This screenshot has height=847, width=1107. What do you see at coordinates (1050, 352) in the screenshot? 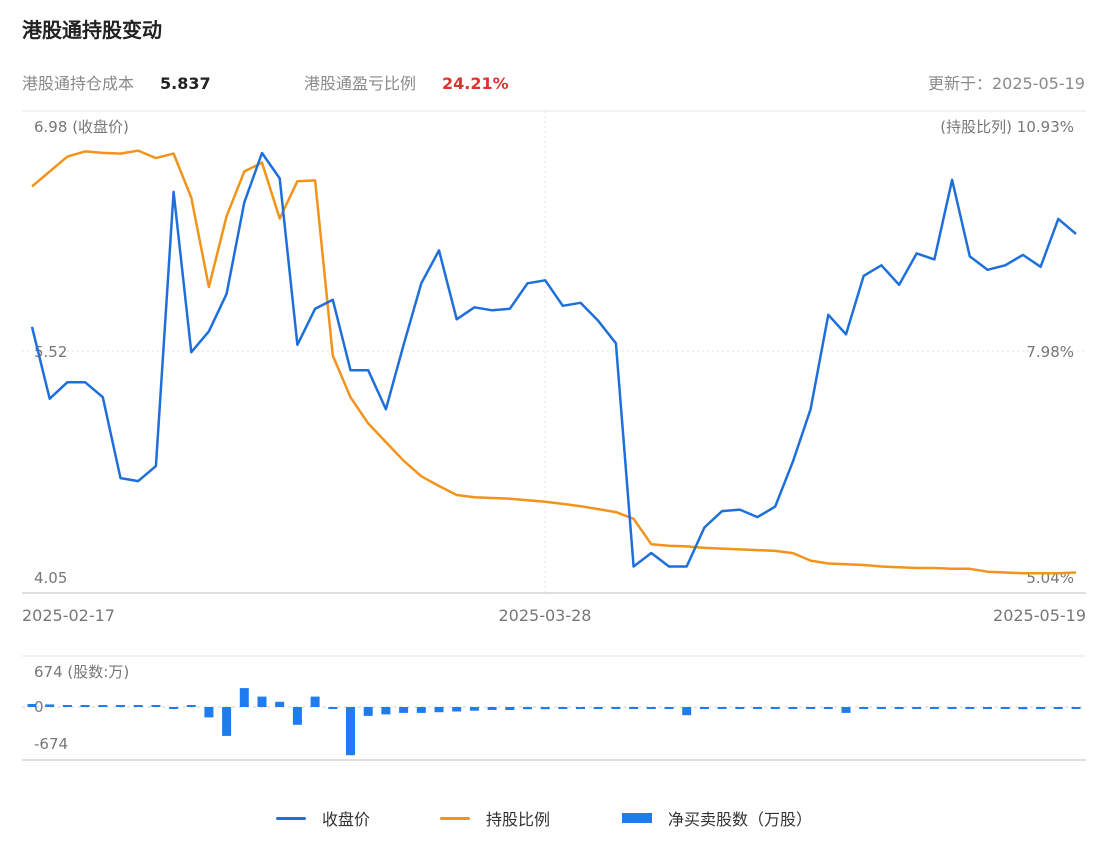
I see `y2-tick-mid: 7.98%` at bounding box center [1050, 352].